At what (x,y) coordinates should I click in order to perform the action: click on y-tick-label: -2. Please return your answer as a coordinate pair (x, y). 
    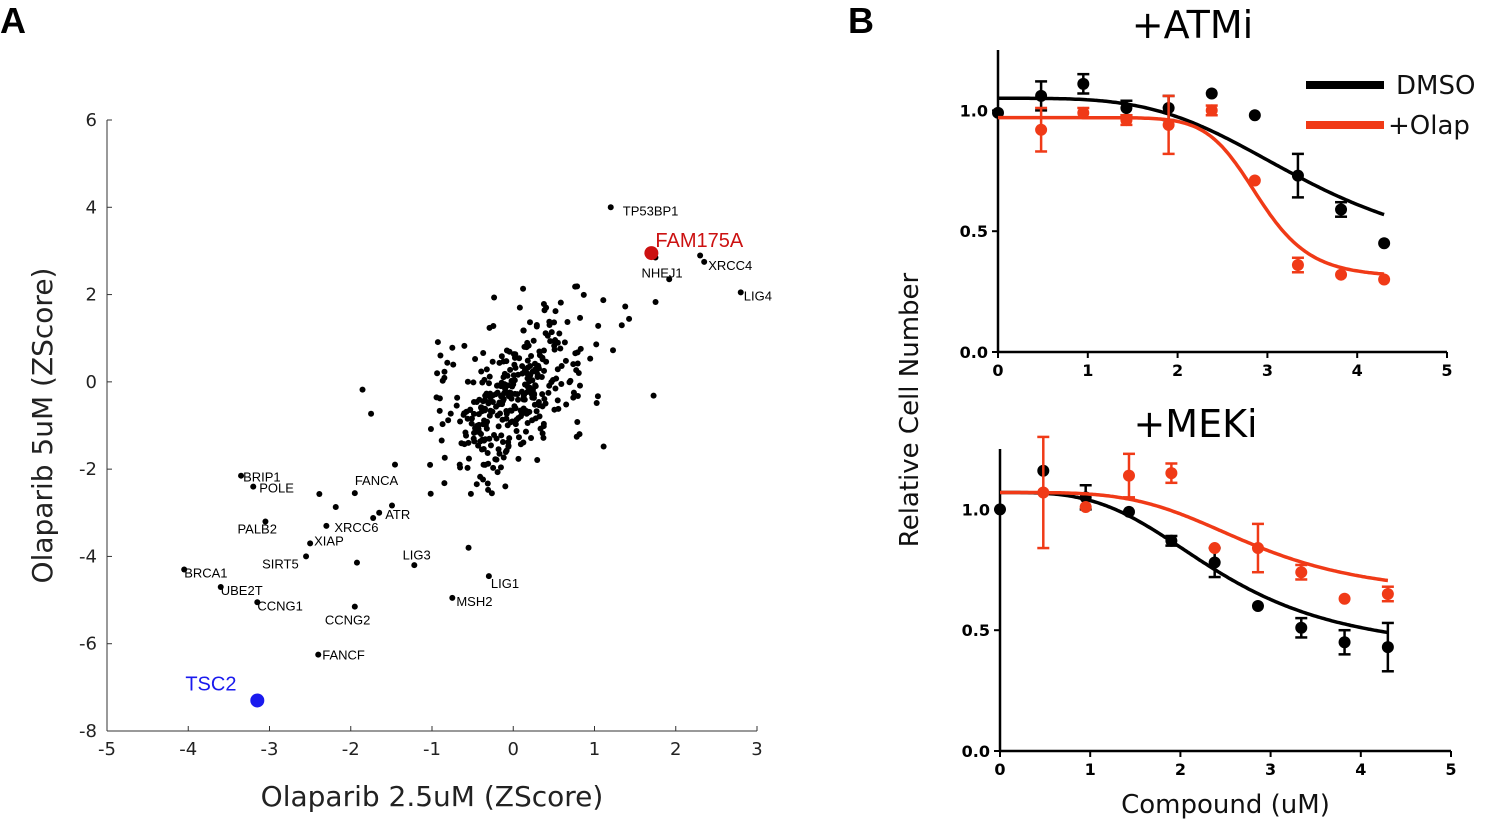
    Looking at the image, I should click on (88, 469).